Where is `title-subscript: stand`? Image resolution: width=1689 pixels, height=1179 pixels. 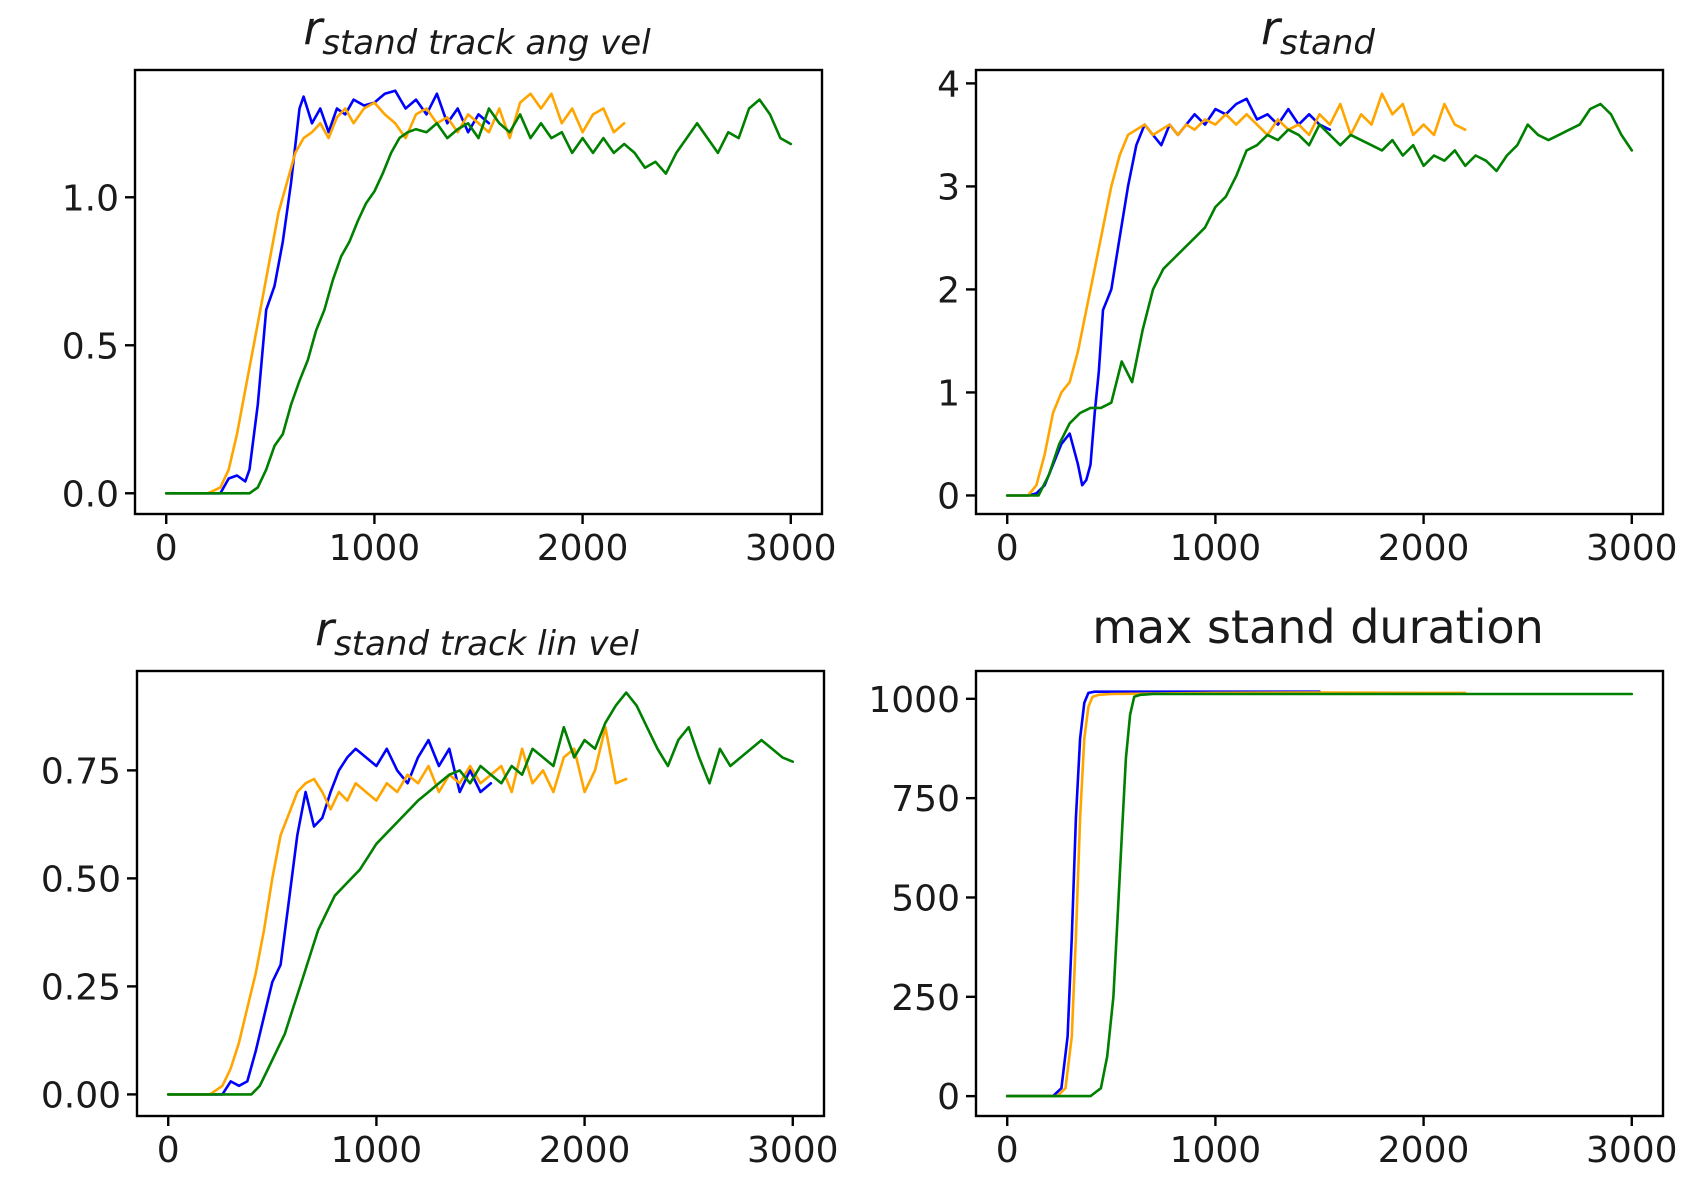
title-subscript: stand is located at coordinates (1327, 43).